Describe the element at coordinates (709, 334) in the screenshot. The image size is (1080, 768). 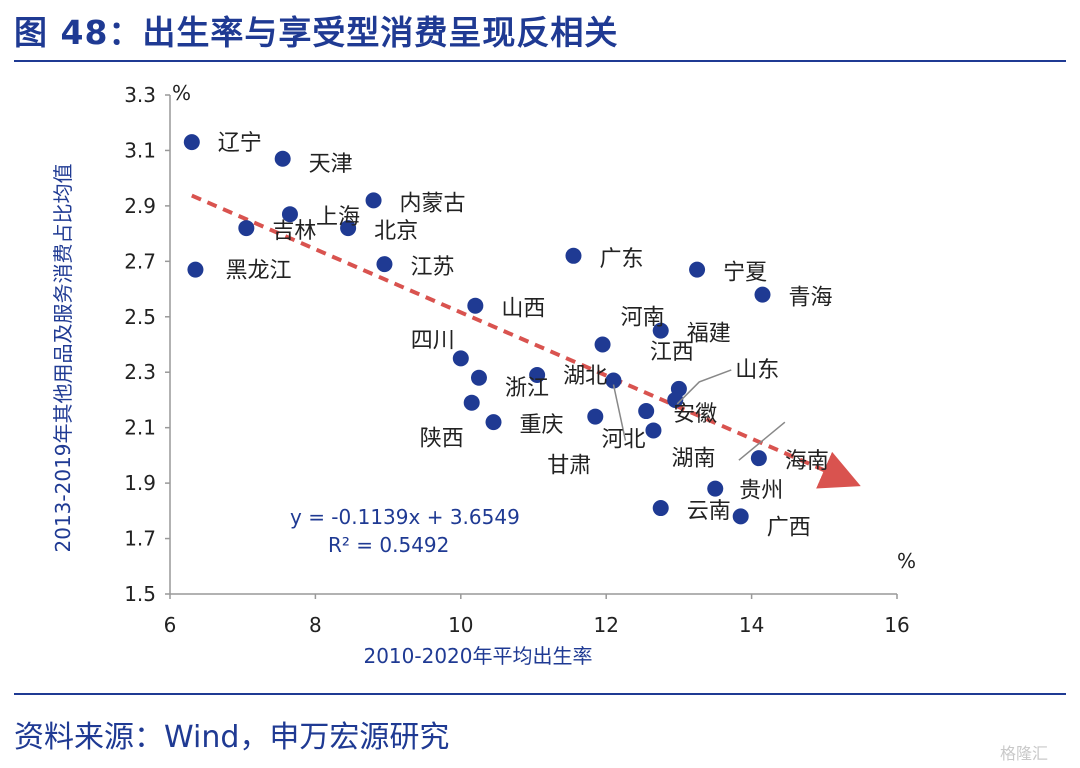
I see `point-label: 福建` at that location.